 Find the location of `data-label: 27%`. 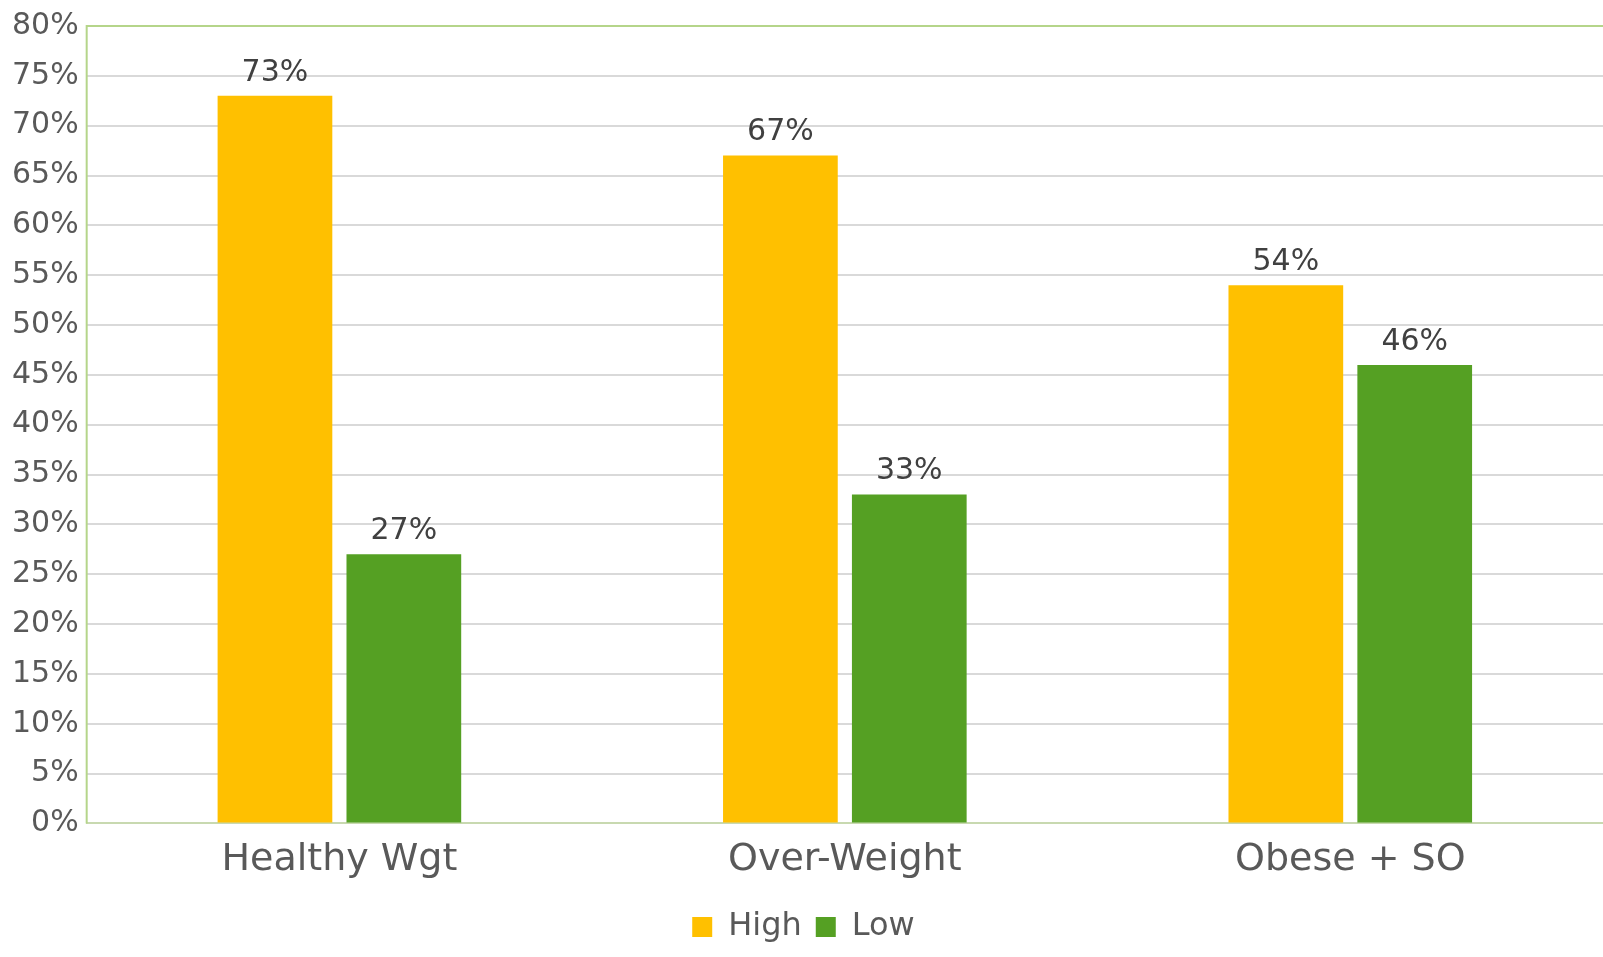

data-label: 27% is located at coordinates (404, 529).